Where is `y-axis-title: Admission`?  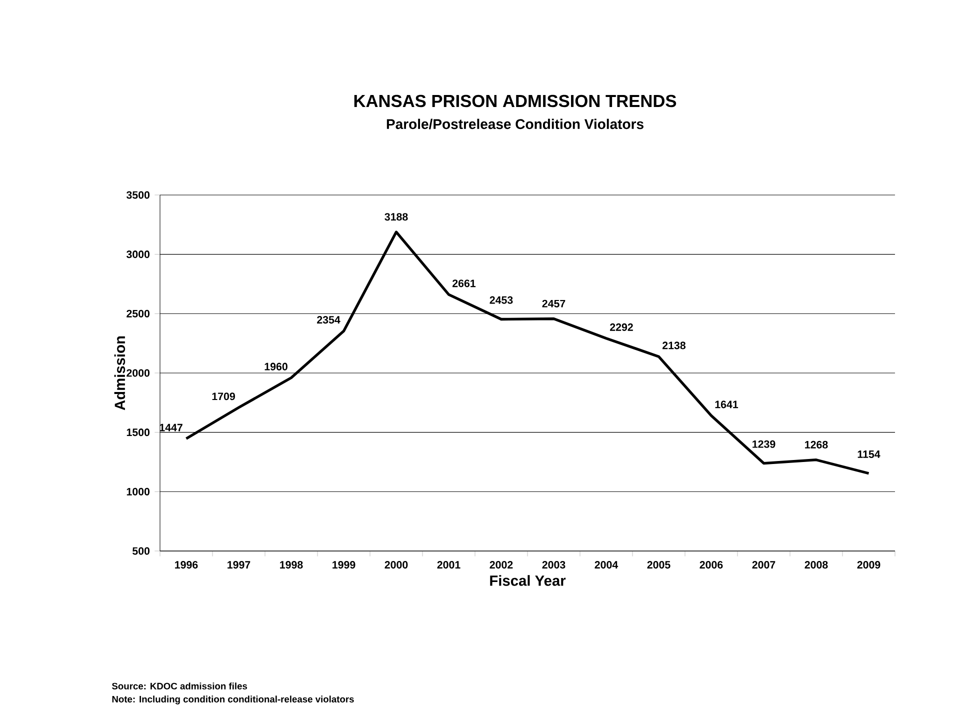
y-axis-title: Admission is located at coordinates (120, 373).